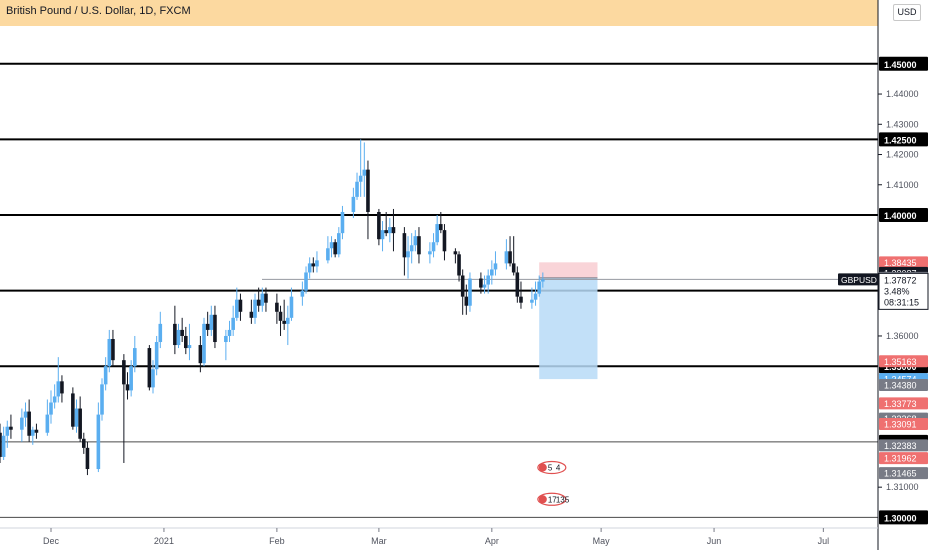  Describe the element at coordinates (907, 12) in the screenshot. I see `currency-button: USD` at that location.